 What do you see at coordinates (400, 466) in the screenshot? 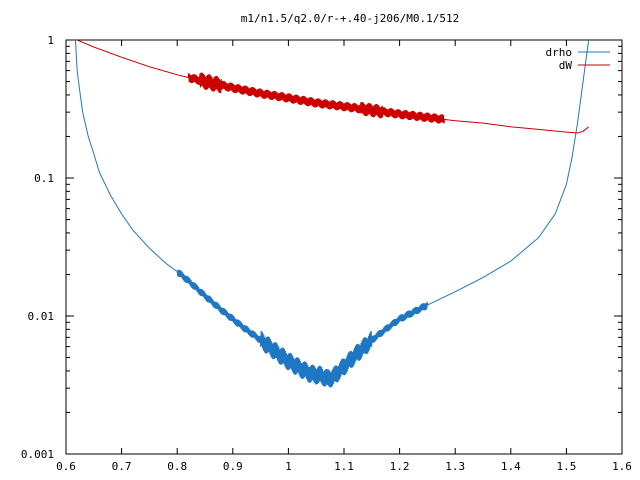
I see `x-tick-label: 1.2` at bounding box center [400, 466].